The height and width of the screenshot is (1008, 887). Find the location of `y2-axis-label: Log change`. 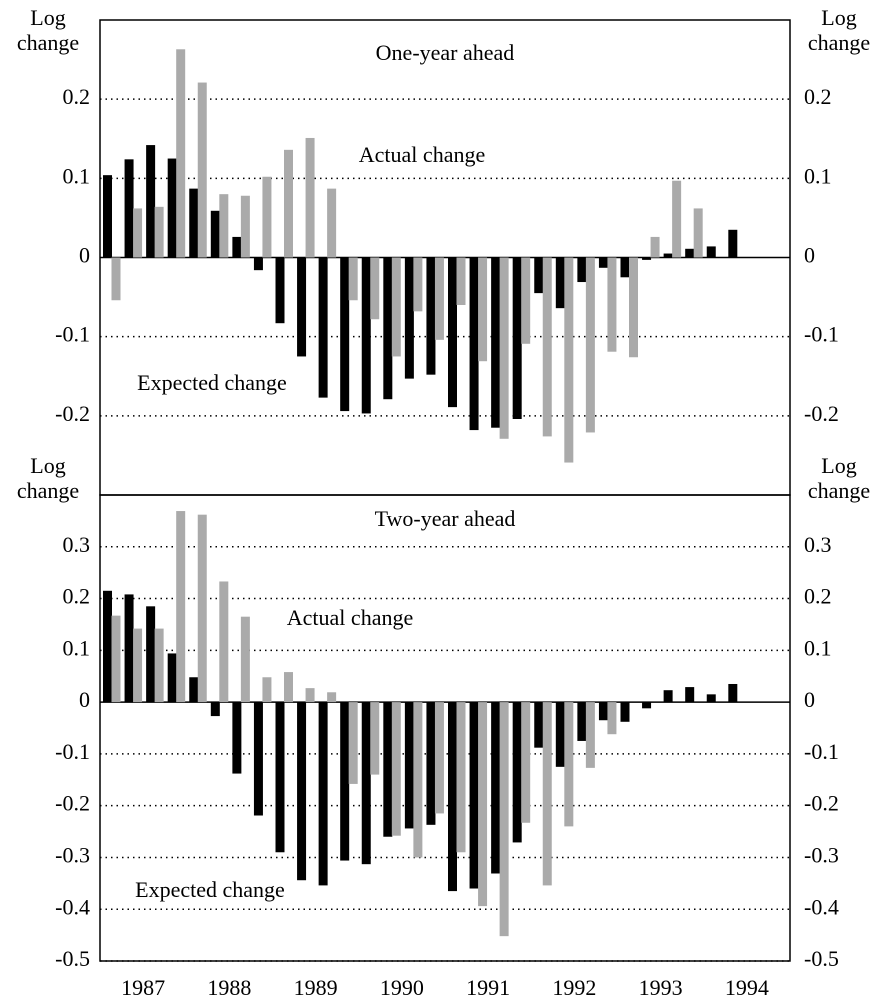

y2-axis-label: Log change is located at coordinates (839, 478).